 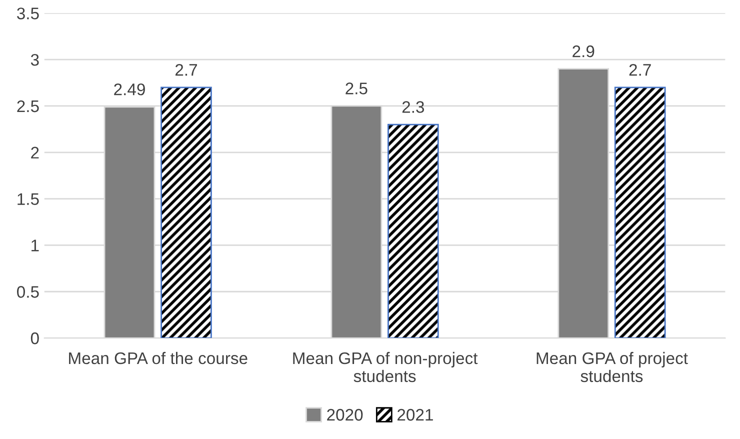 What do you see at coordinates (385, 367) in the screenshot?
I see `x-tick-label: Mean GPA of non-project students` at bounding box center [385, 367].